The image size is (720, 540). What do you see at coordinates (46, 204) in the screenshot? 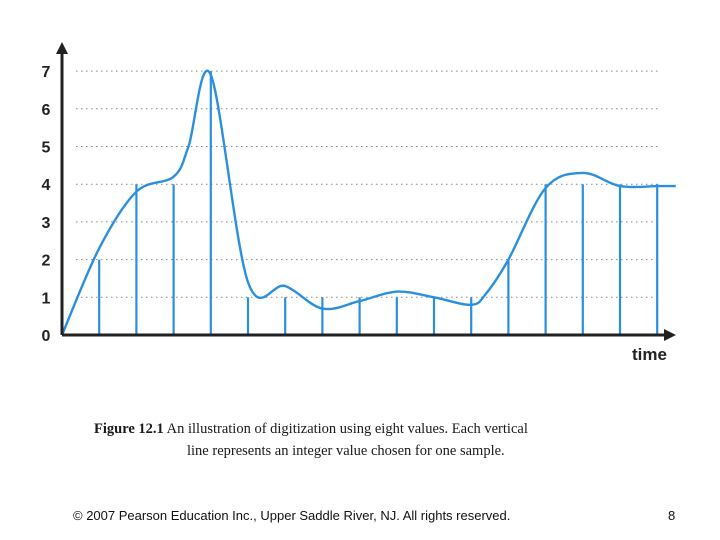
I see `y-tick-labels: 0 1 2 3 4 5 6 7` at bounding box center [46, 204].